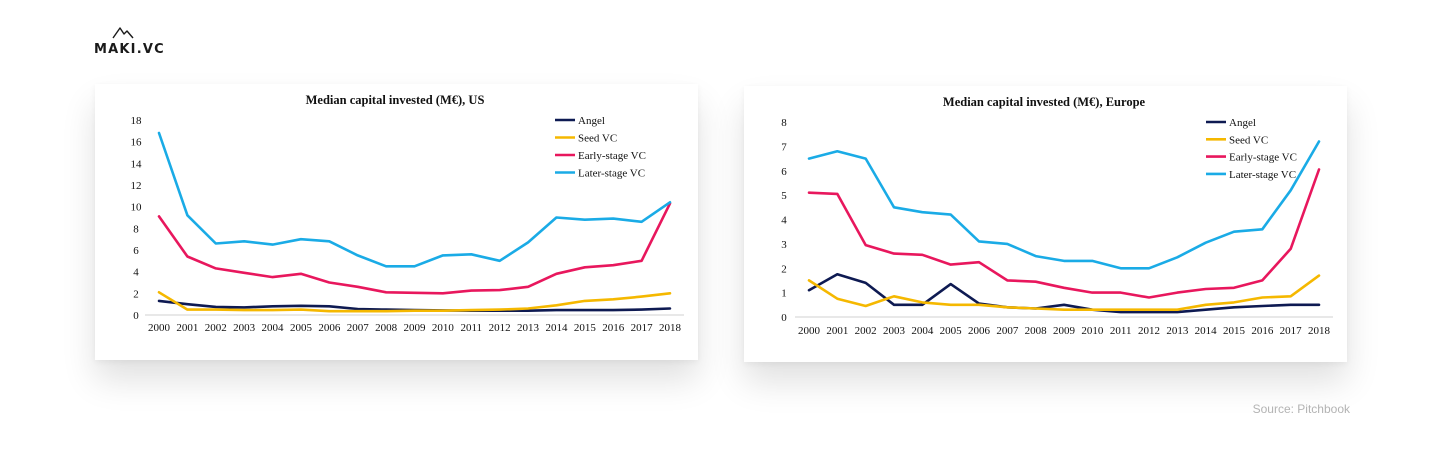 The height and width of the screenshot is (456, 1440). Describe the element at coordinates (137, 208) in the screenshot. I see `y-tick-label: 10` at that location.